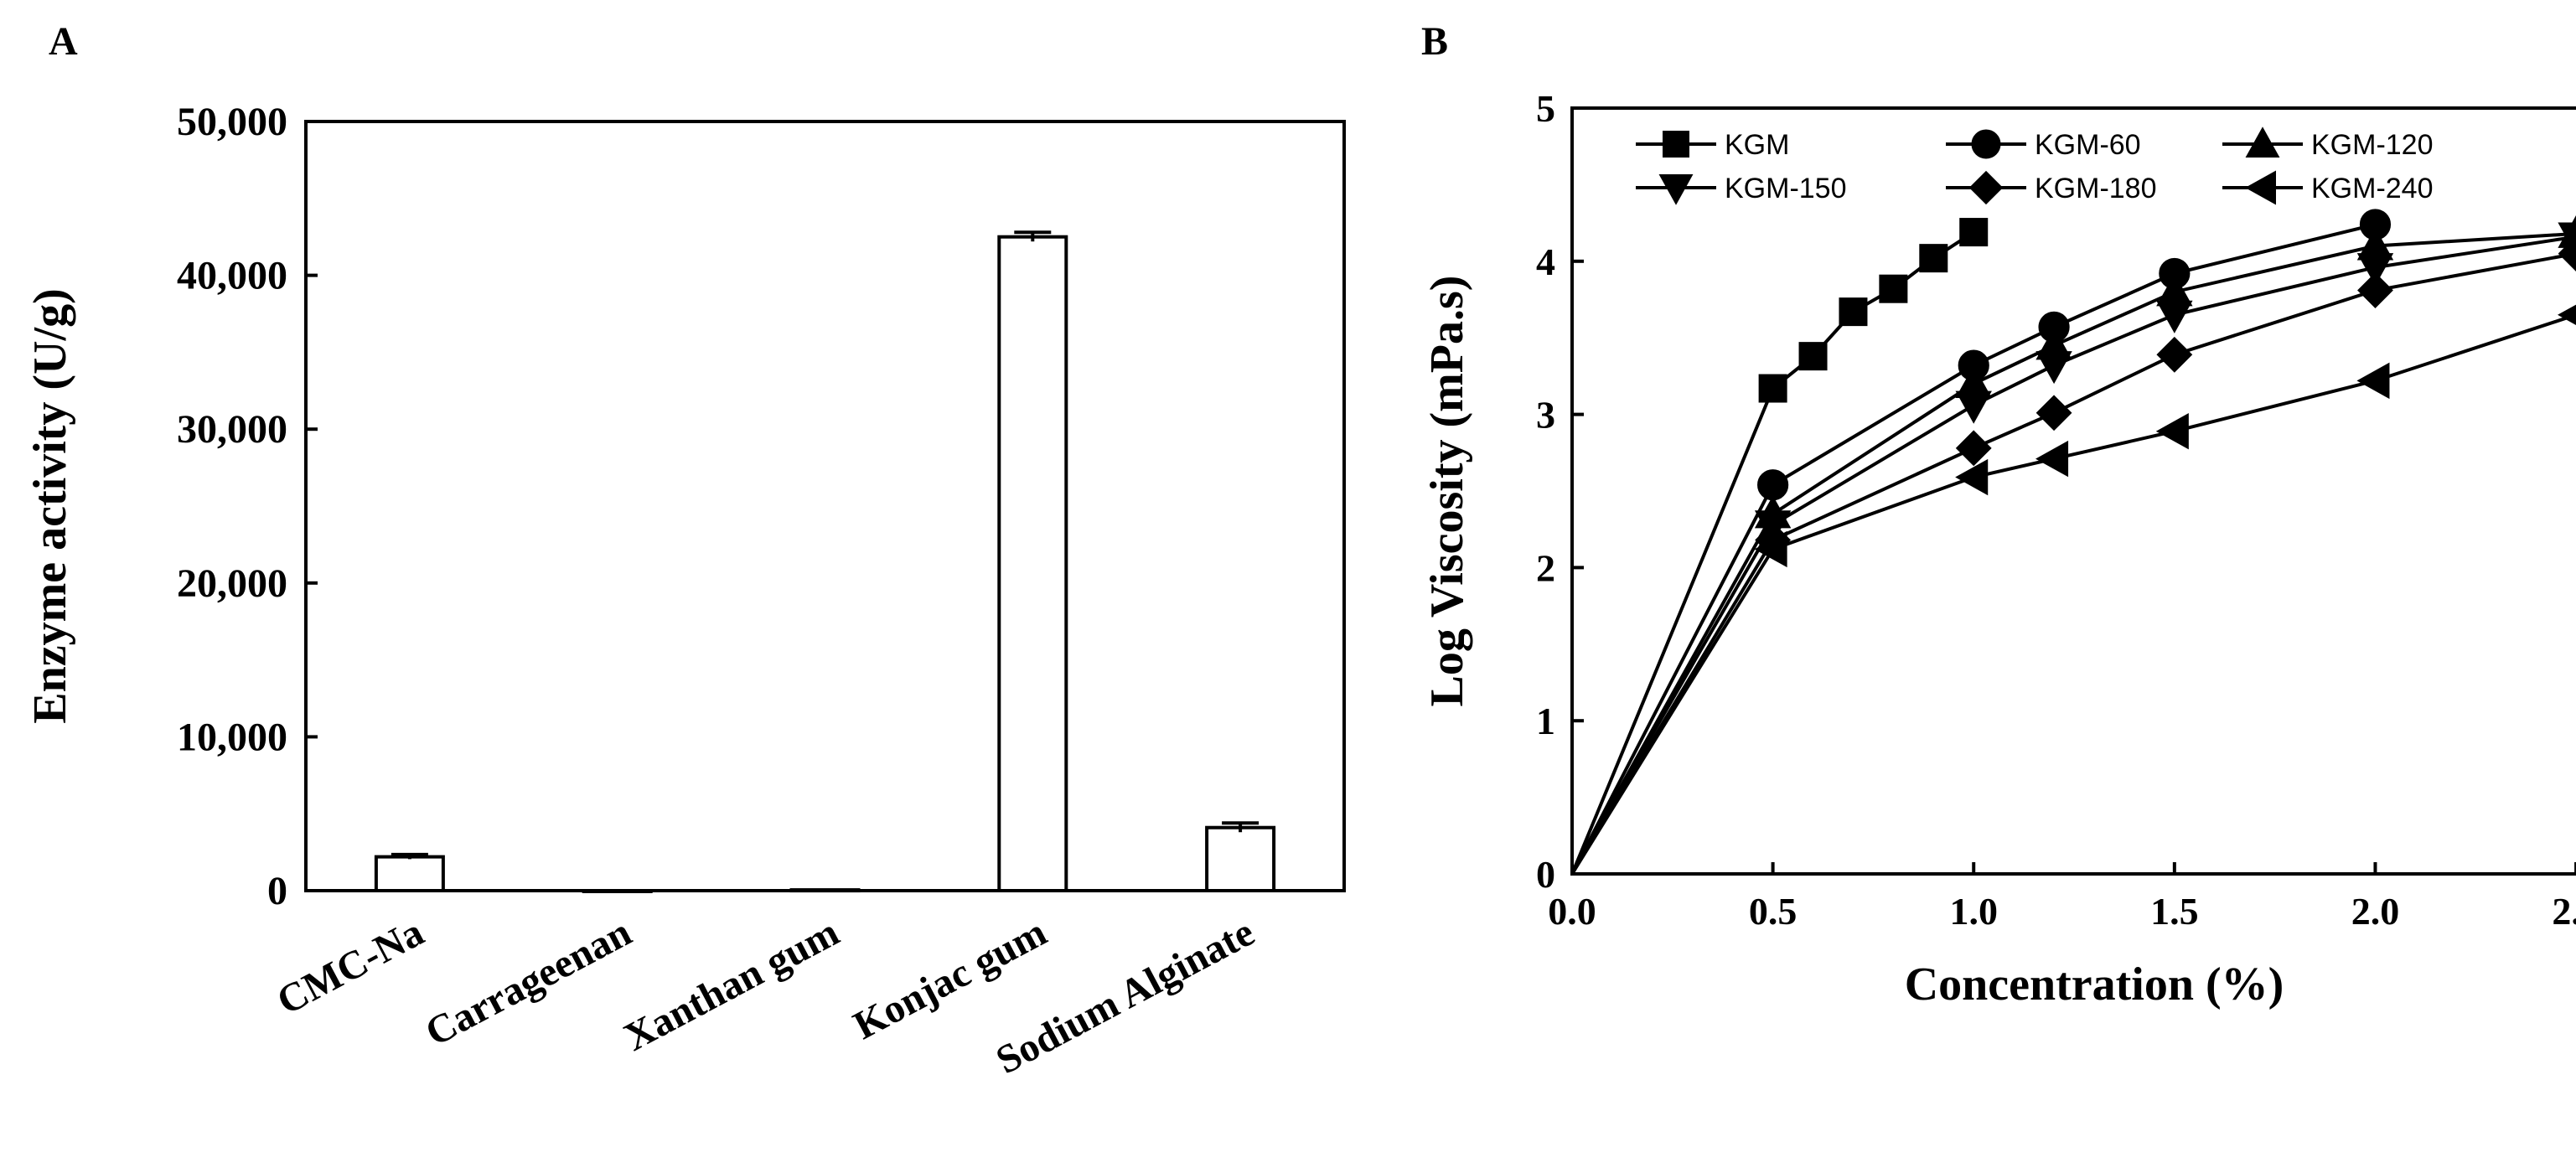  What do you see at coordinates (2174, 912) in the screenshot?
I see `chart-b-xtick-label: 1.5` at bounding box center [2174, 912].